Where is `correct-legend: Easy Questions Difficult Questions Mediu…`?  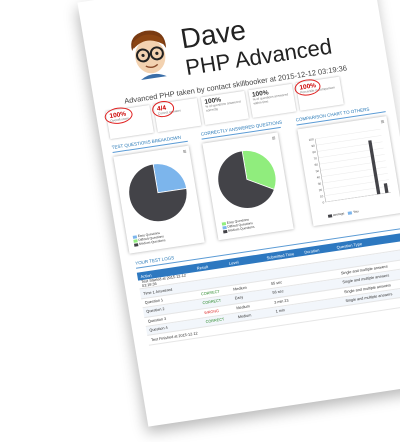 correct-legend: Easy Questions Difficult Questions Mediu… is located at coordinates (238, 225).